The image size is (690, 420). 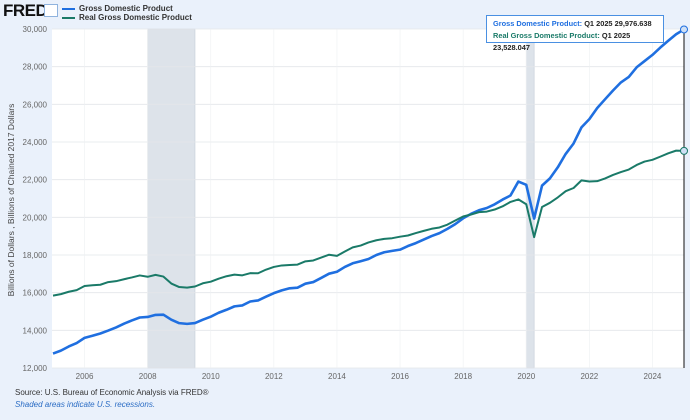 What do you see at coordinates (25, 10) in the screenshot?
I see `fred-logo: FRED` at bounding box center [25, 10].